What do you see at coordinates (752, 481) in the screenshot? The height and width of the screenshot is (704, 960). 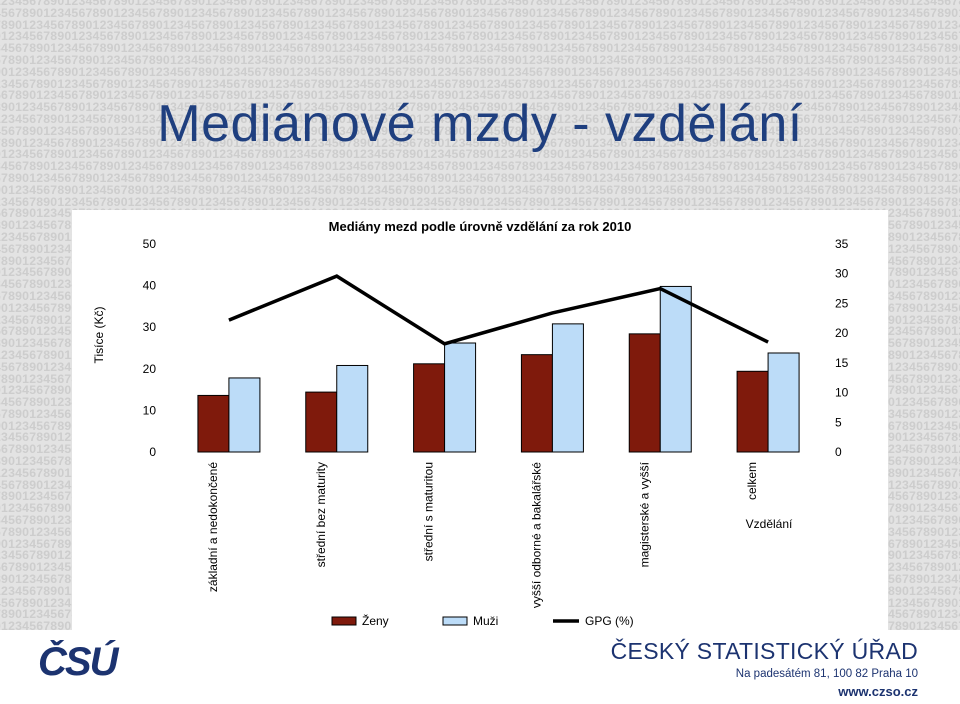 I see `category-label: celkem` at bounding box center [752, 481].